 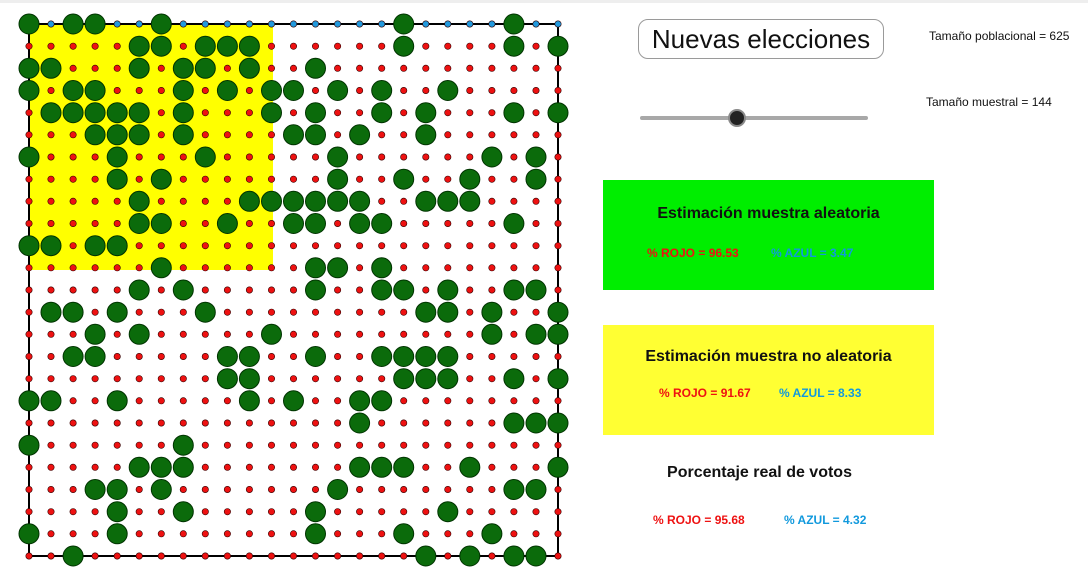 What do you see at coordinates (768, 213) in the screenshot?
I see `random-sample-title: Estimación muestra aleatoria` at bounding box center [768, 213].